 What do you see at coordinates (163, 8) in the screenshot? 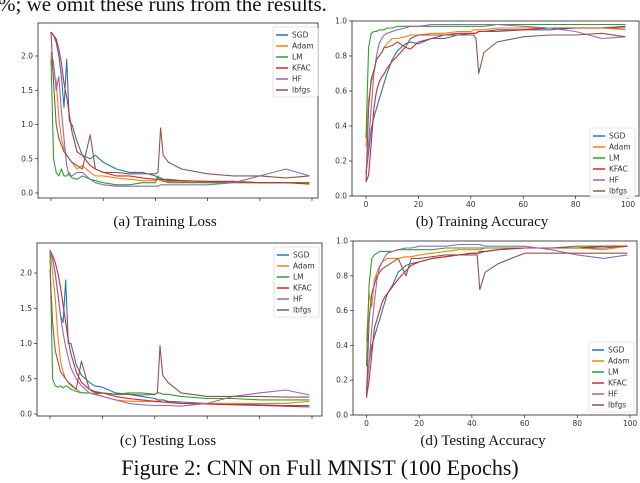
I see `preceding-text: %; we omit these runs from the results.` at bounding box center [163, 8].